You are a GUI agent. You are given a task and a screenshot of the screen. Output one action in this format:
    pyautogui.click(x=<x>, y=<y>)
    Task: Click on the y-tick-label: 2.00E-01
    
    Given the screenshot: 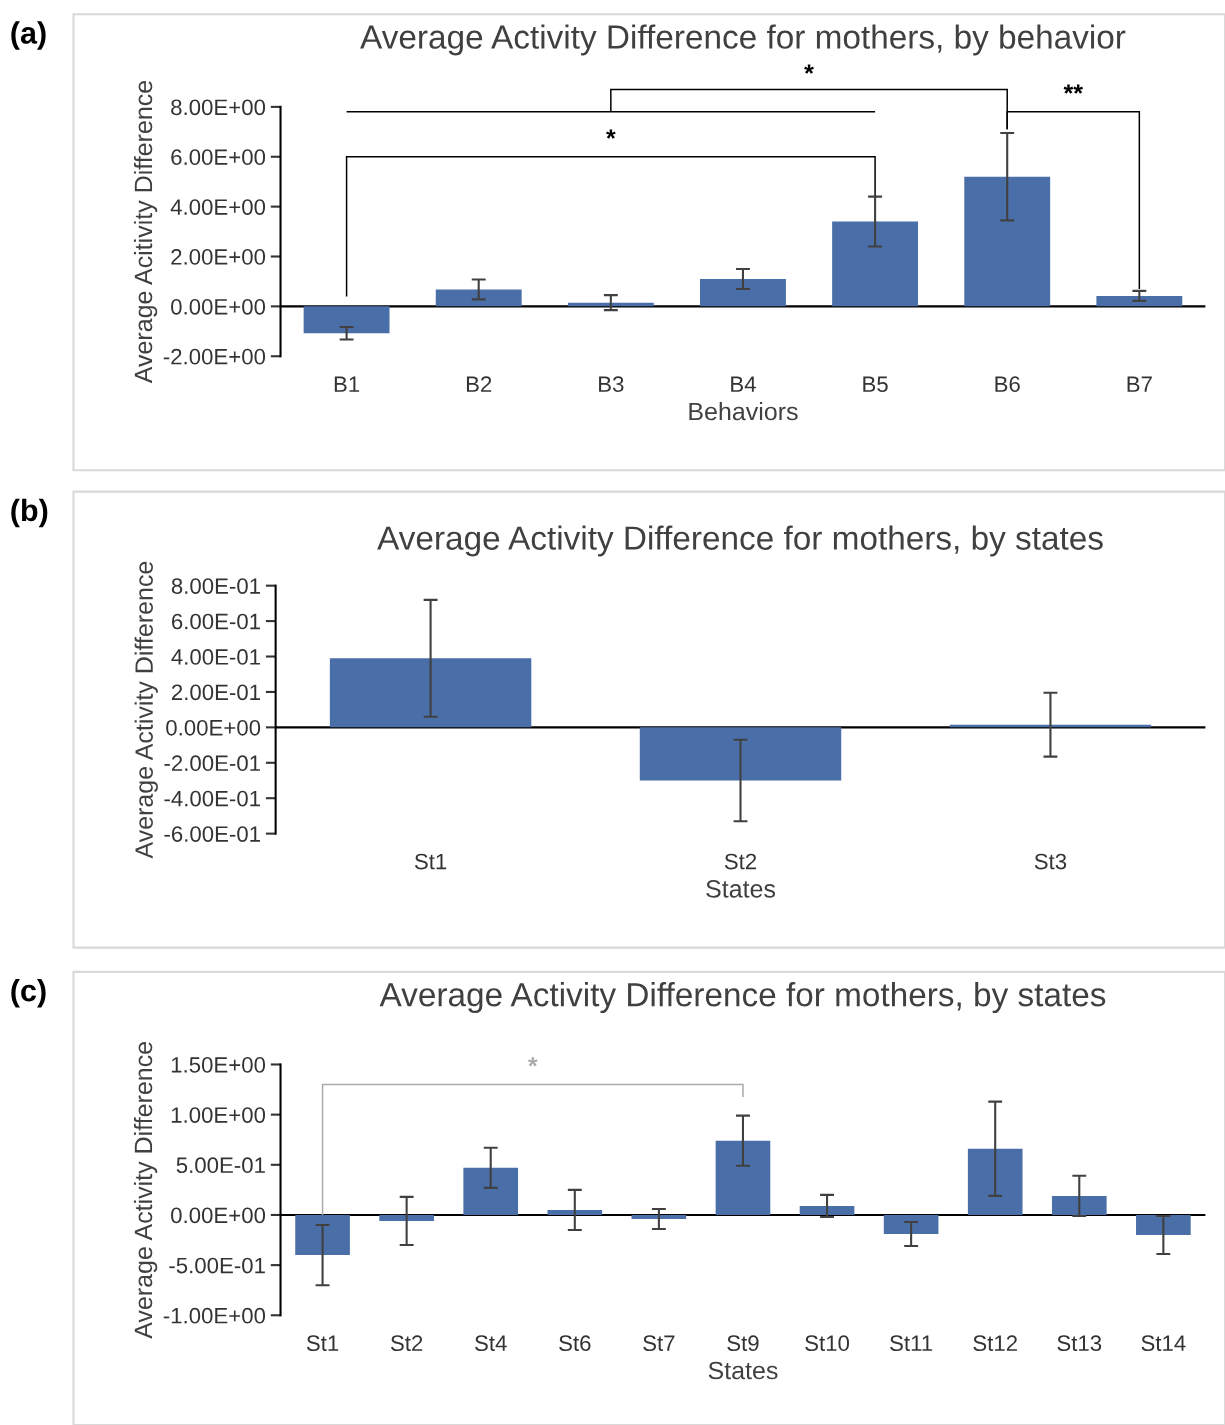 What is the action you would take?
    pyautogui.click(x=215, y=692)
    